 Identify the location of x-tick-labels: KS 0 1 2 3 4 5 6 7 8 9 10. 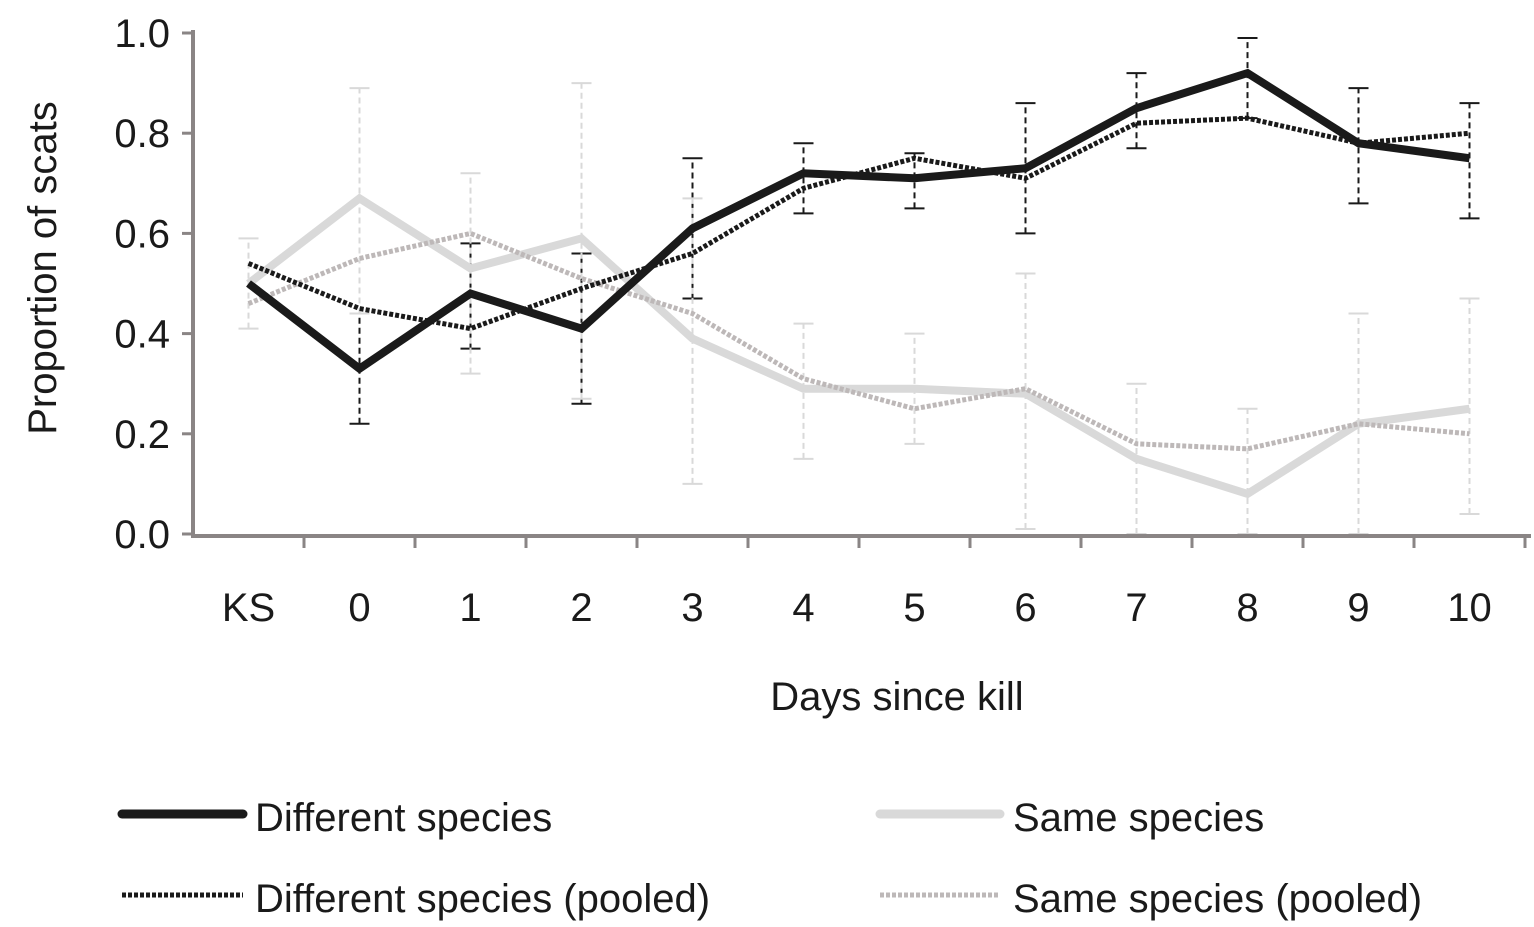
(857, 608).